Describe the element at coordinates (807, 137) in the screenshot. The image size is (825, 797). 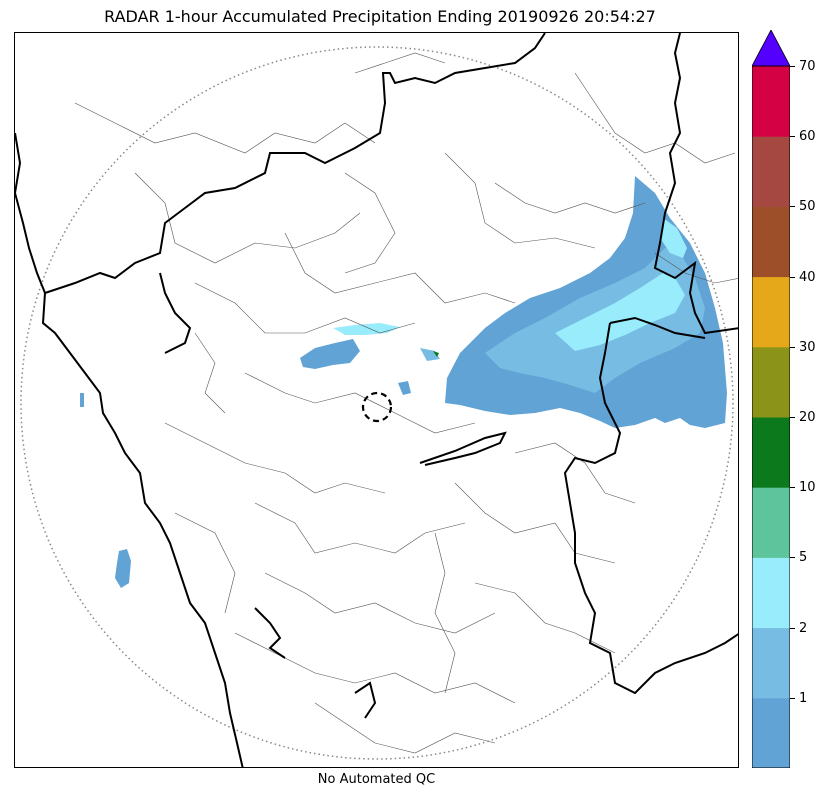
I see `colorbar-tick-label: 60` at that location.